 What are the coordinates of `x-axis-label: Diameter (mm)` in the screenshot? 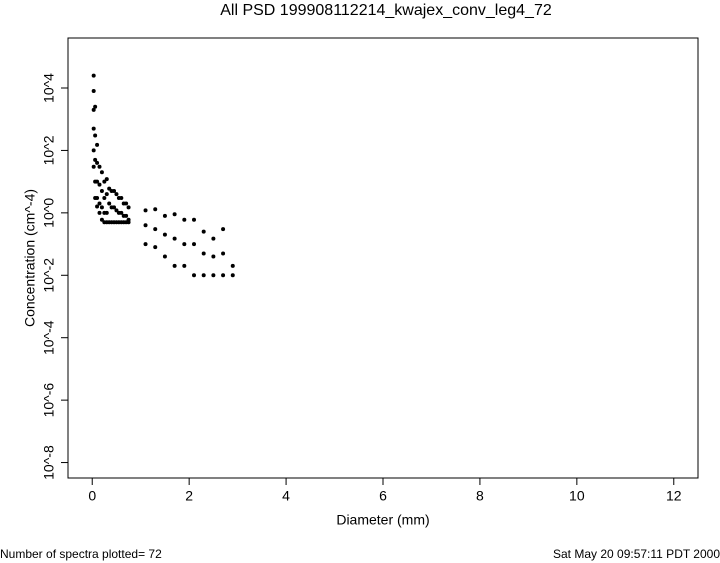 It's located at (382, 520).